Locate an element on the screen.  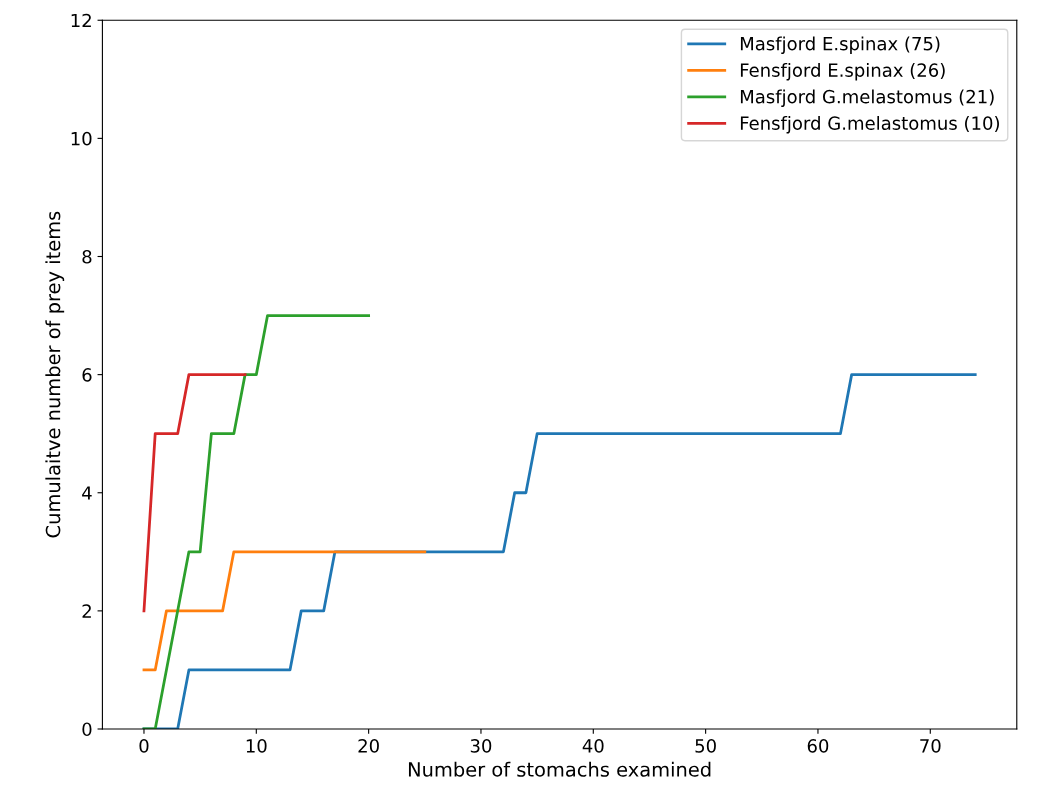
x-tick-label: 50 is located at coordinates (705, 746).